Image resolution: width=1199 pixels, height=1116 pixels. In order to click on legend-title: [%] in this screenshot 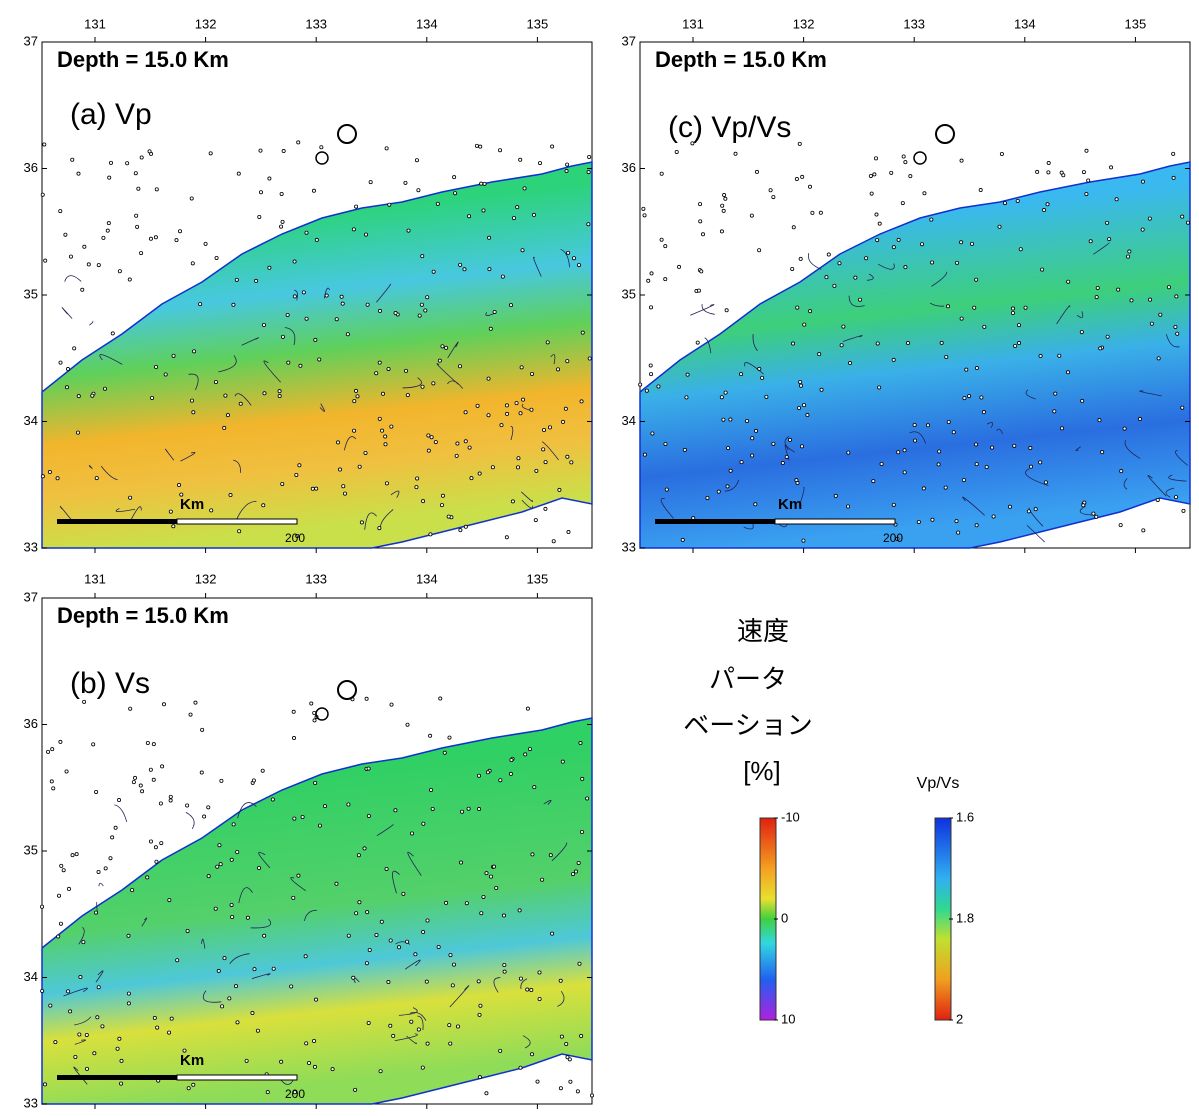, I will do `click(762, 771)`.